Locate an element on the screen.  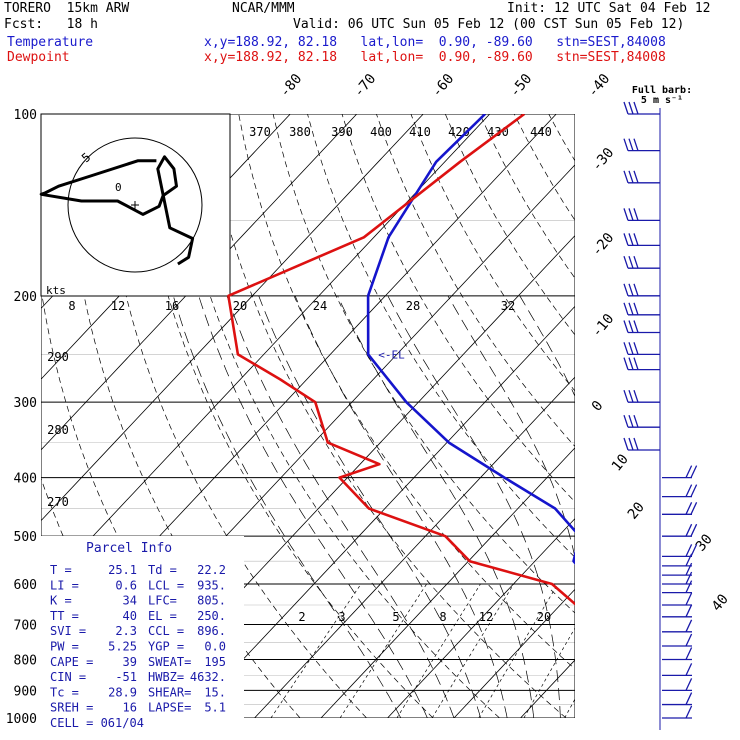
isotherm-label: -10 is located at coordinates (603, 326).